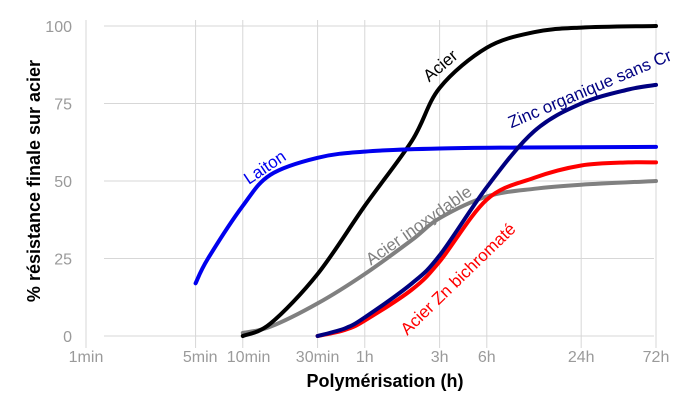 The width and height of the screenshot is (680, 393). What do you see at coordinates (86, 357) in the screenshot?
I see `x-tick-label: 1min` at bounding box center [86, 357].